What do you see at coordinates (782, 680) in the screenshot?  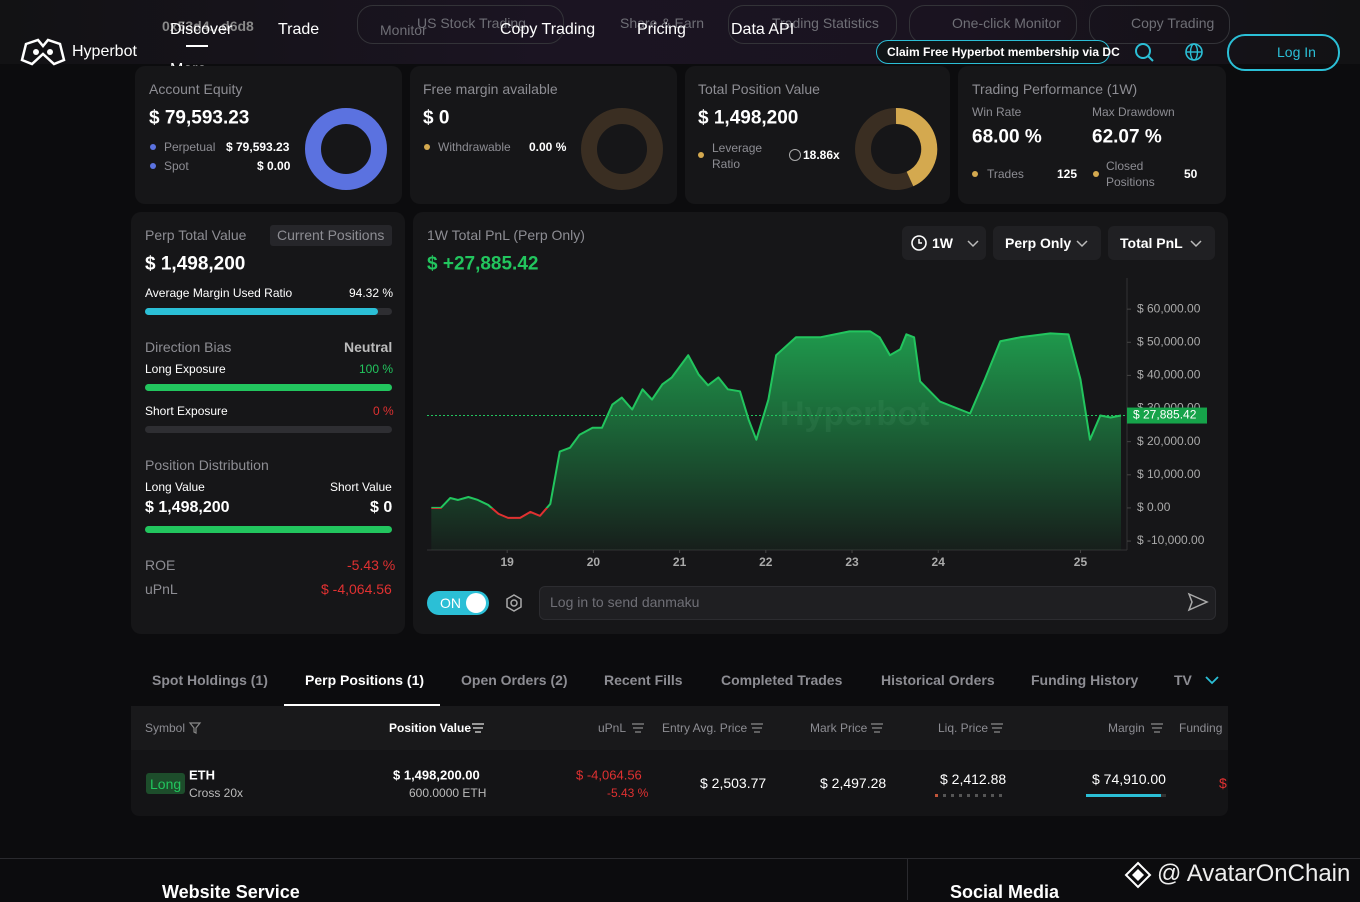 I see `tab: Completed Trades` at bounding box center [782, 680].